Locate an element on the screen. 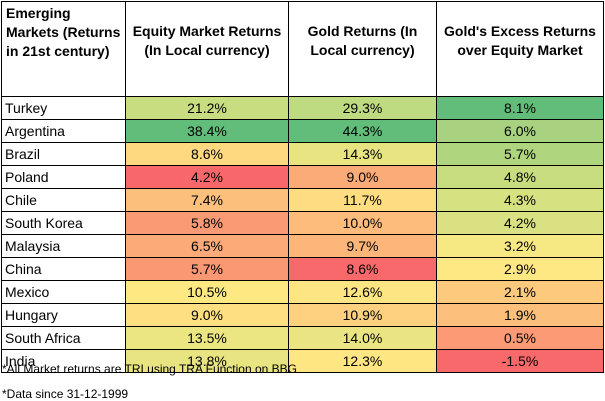 The width and height of the screenshot is (605, 401). table-row: Poland 4.2% 9.0% 4.8% is located at coordinates (302, 177).